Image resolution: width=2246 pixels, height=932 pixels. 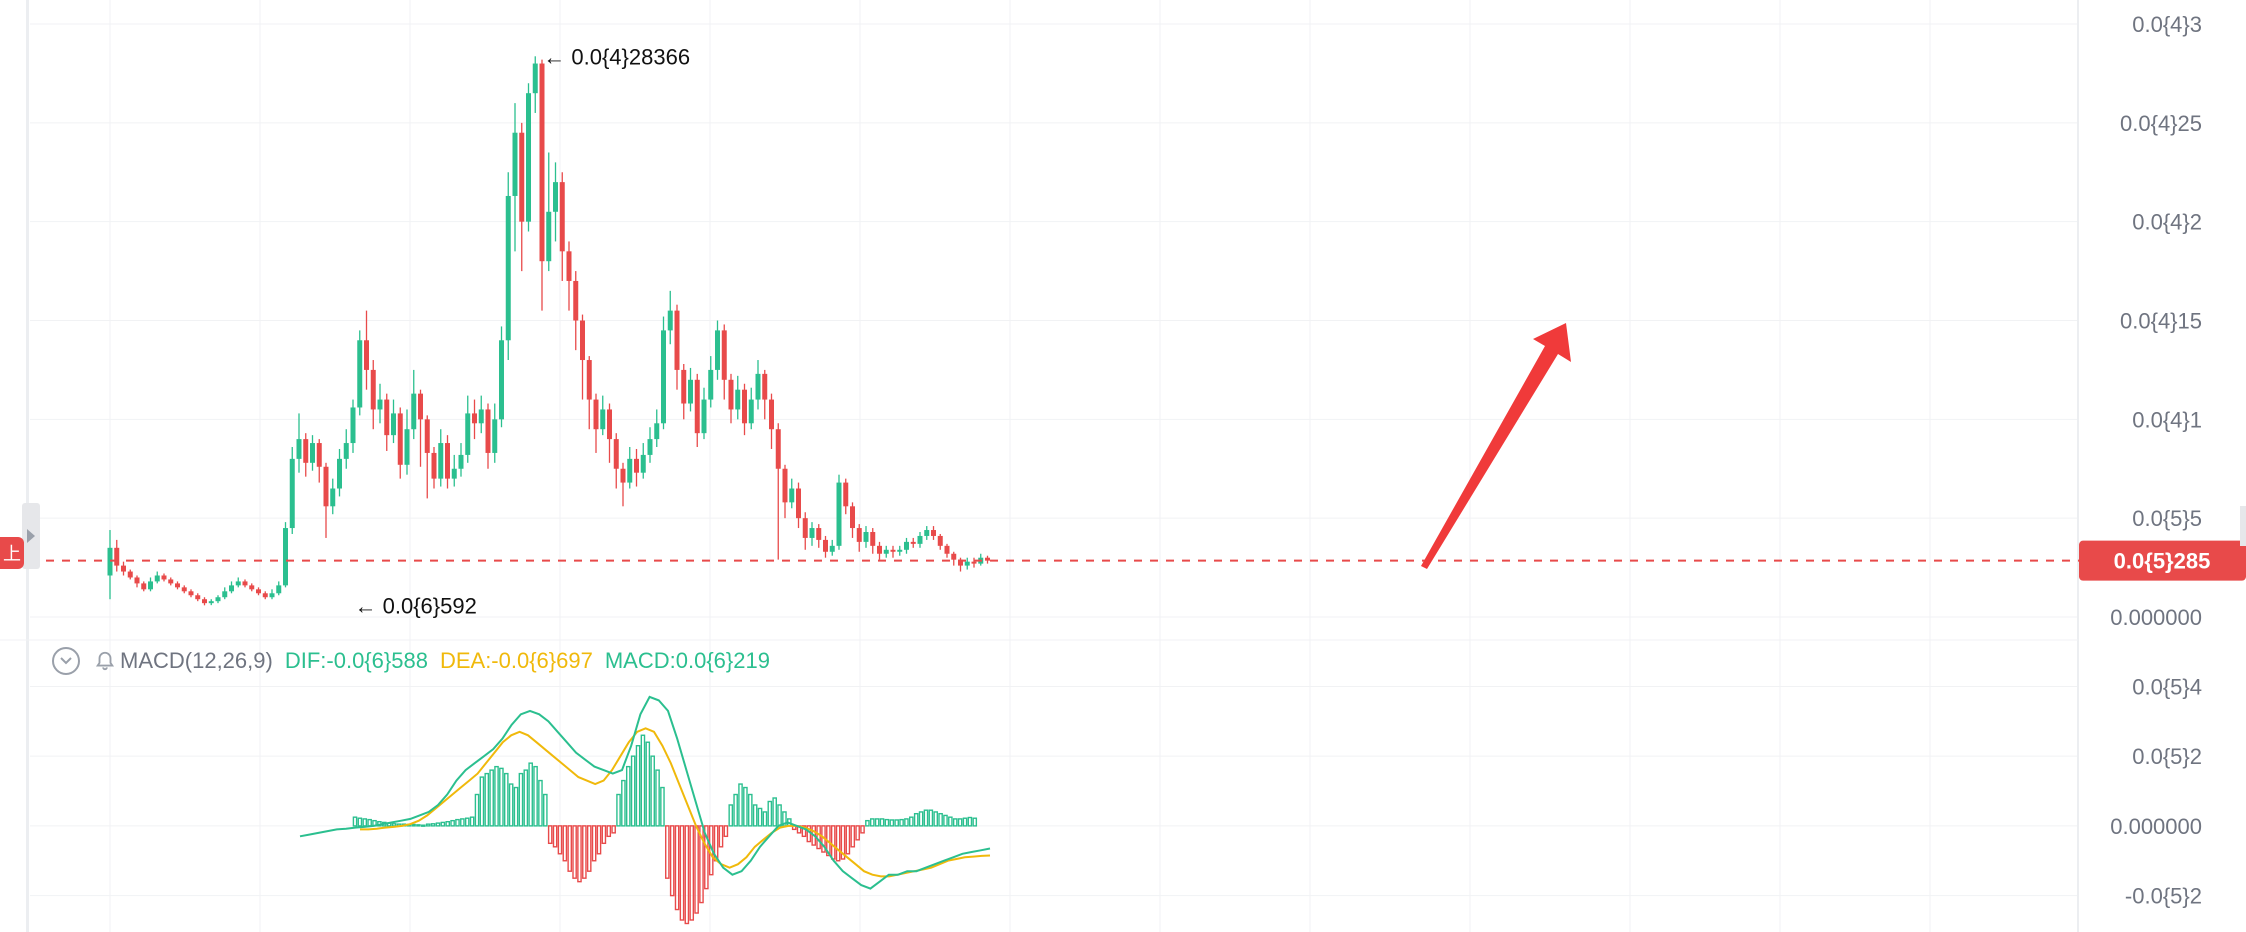 What do you see at coordinates (2167, 756) in the screenshot?
I see `macd-tick-label: 0.0{5}2` at bounding box center [2167, 756].